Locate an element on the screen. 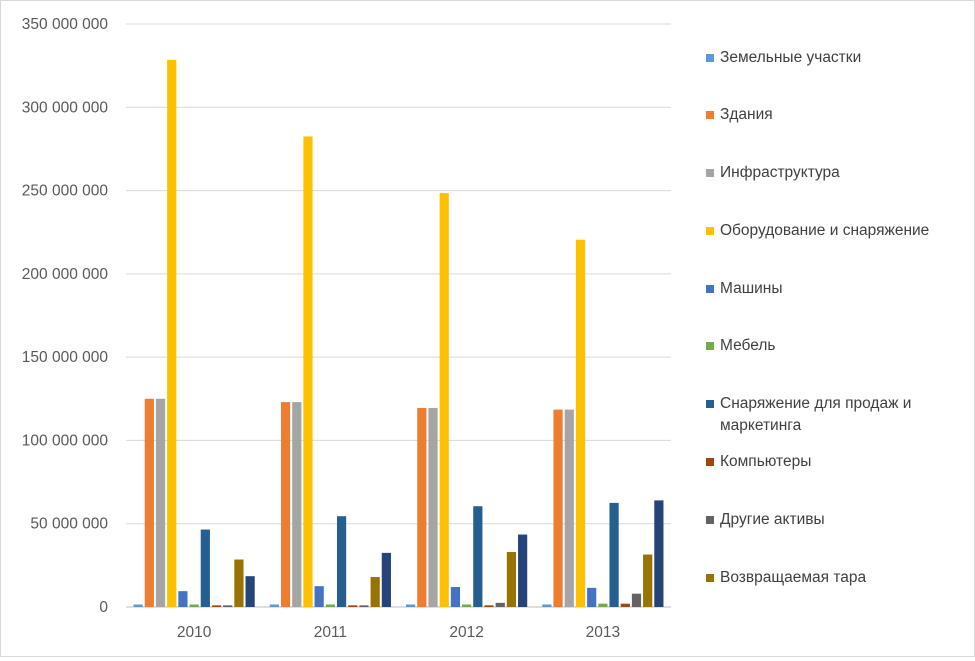 This screenshot has height=661, width=975. legend-label: Возвращаемая тара is located at coordinates (793, 577).